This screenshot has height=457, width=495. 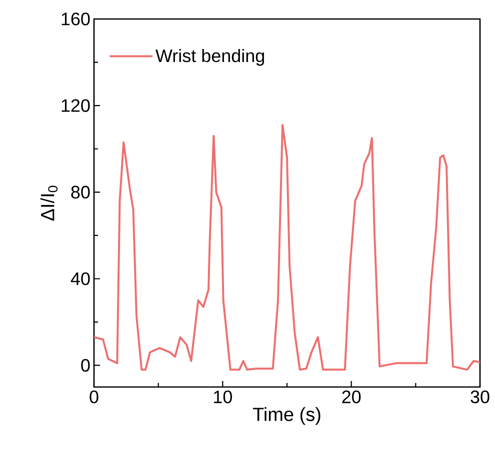 I want to click on y-axis-title: ΔI/I$_{0}$, so click(x=49, y=203).